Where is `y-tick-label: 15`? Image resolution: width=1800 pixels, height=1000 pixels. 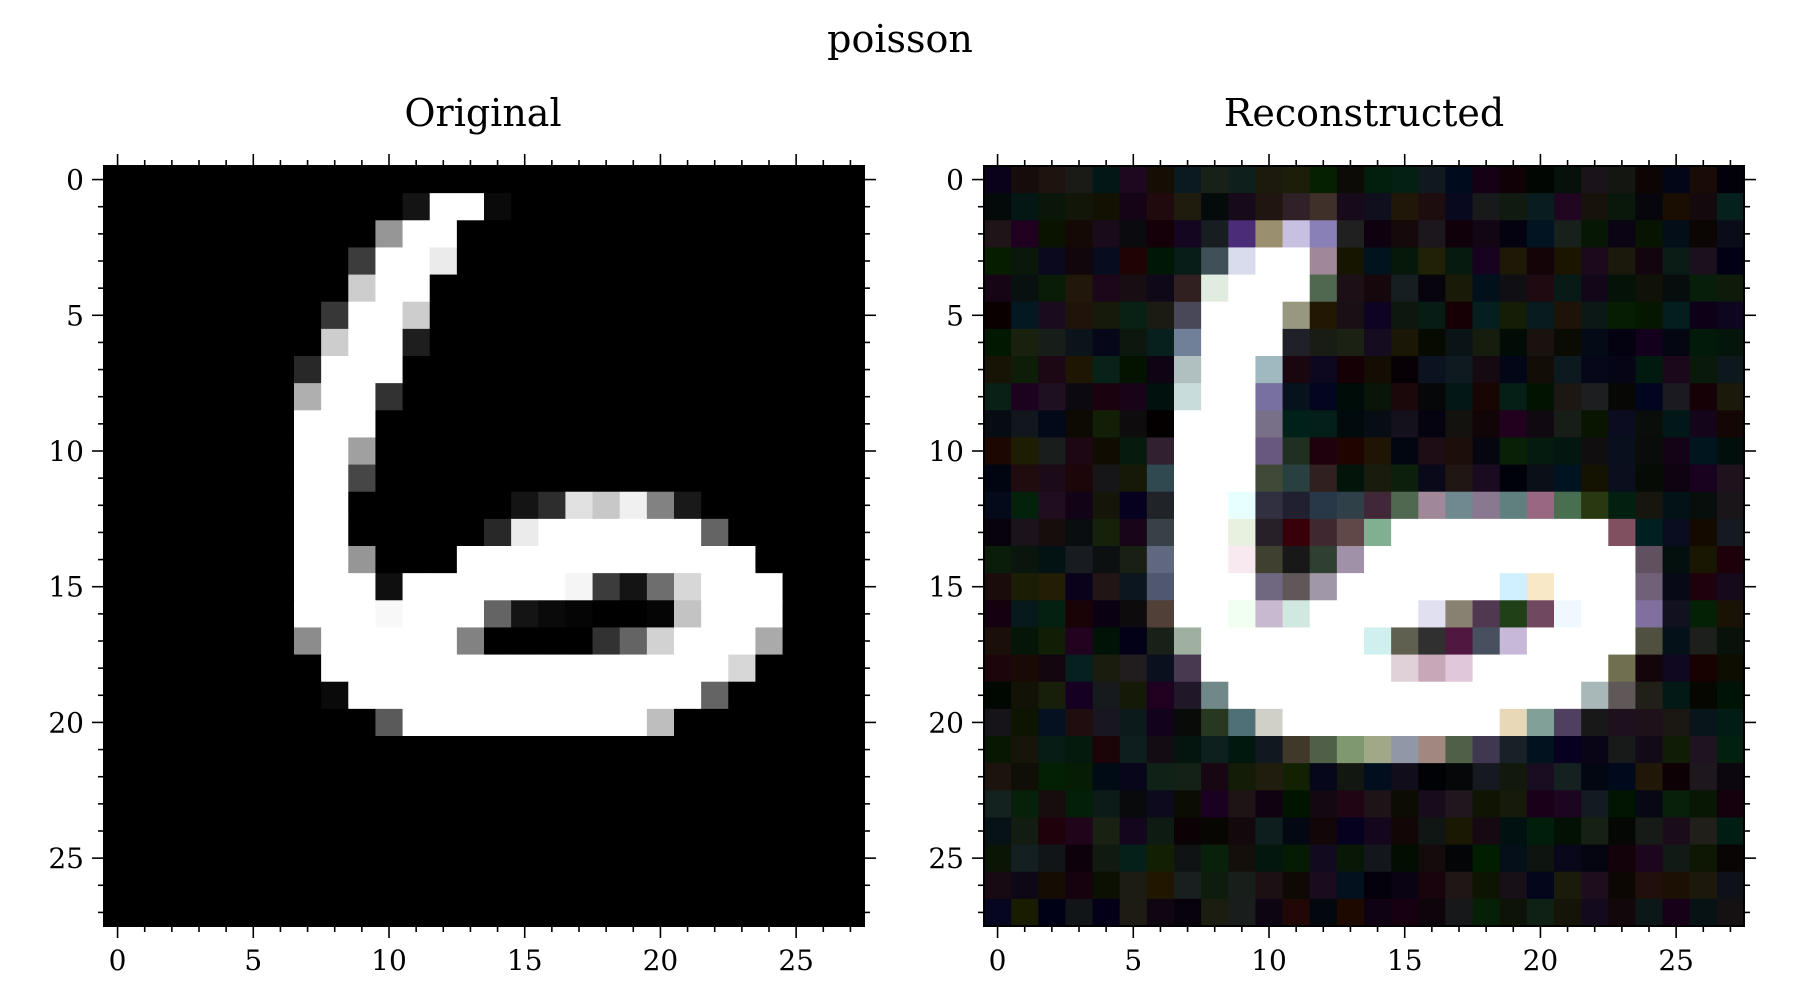
y-tick-label: 15 is located at coordinates (946, 587).